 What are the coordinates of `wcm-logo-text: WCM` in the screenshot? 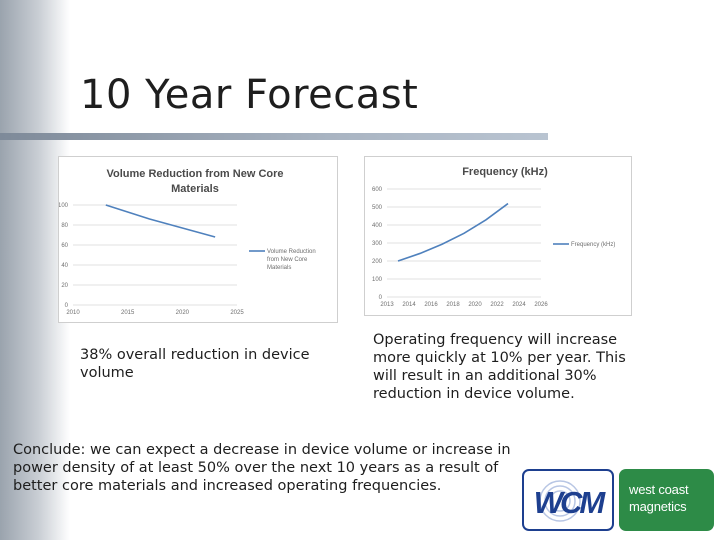 It's located at (570, 502).